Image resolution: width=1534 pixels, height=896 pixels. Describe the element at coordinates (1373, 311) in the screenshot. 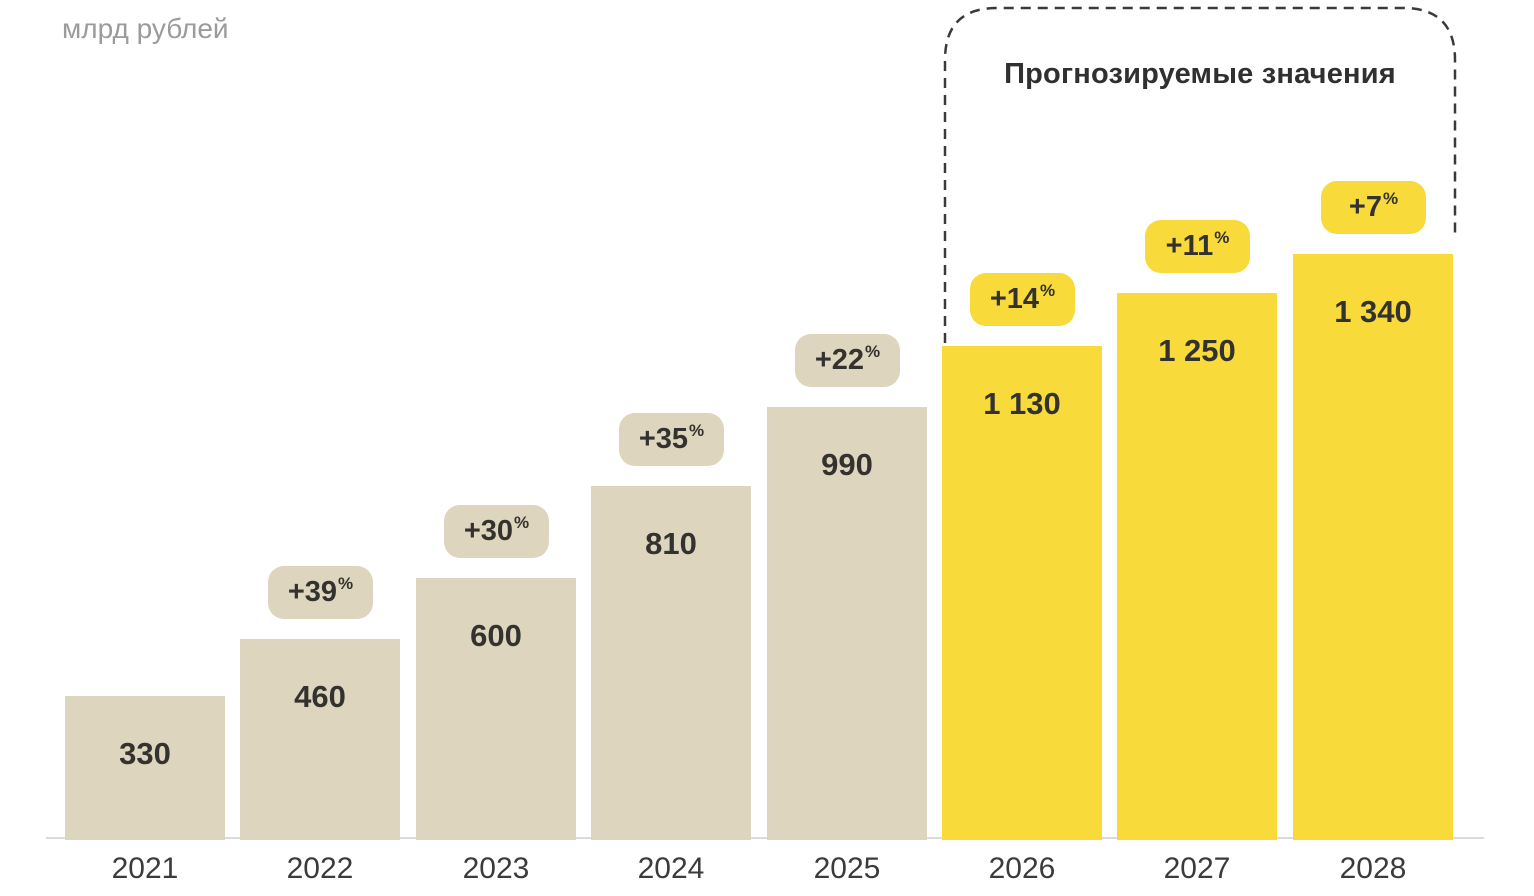

I see `bar-value-2028: 1 340` at that location.